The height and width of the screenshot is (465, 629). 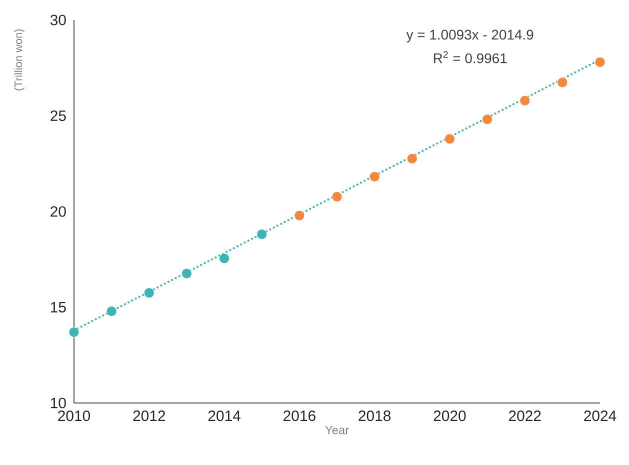 I want to click on annotation: R$^{2}$ = 0.9961, so click(x=470, y=57).